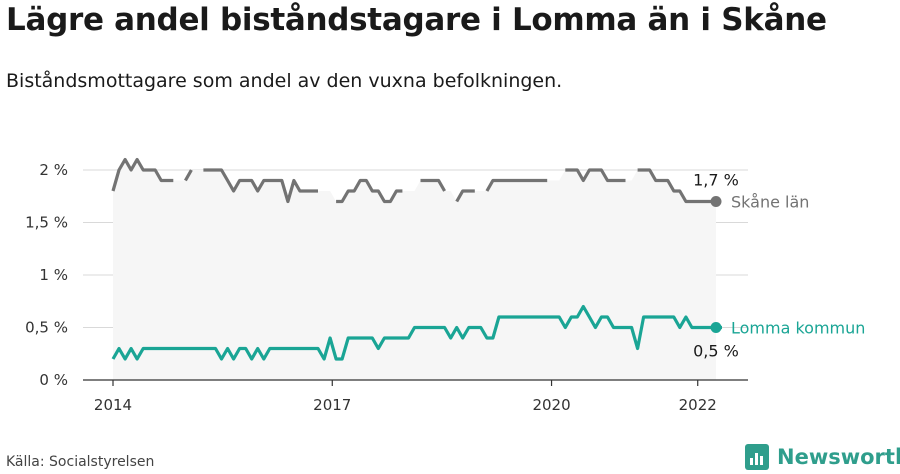 This screenshot has height=474, width=900. Describe the element at coordinates (716, 351) in the screenshot. I see `end-value-label: 0,5 %` at that location.